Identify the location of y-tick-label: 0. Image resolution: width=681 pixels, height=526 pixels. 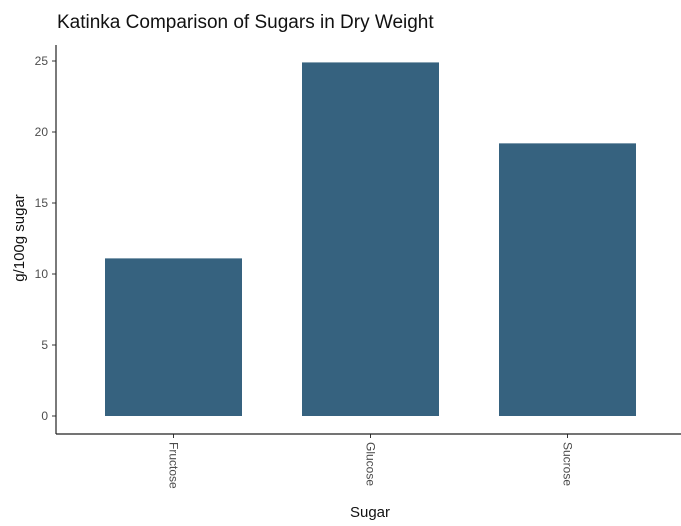
(44, 416).